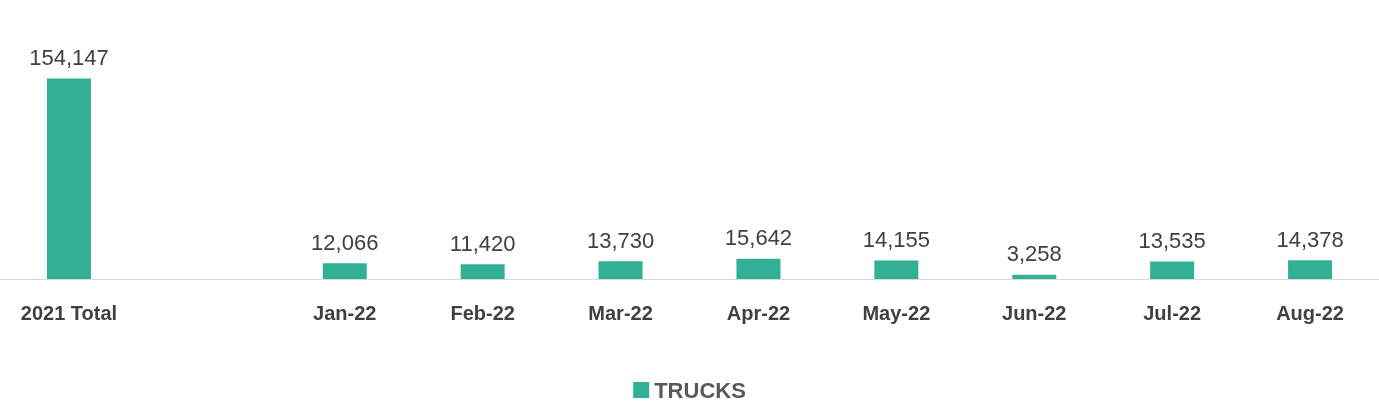 This screenshot has width=1379, height=406. What do you see at coordinates (482, 313) in the screenshot?
I see `x-tick-label: Feb-22` at bounding box center [482, 313].